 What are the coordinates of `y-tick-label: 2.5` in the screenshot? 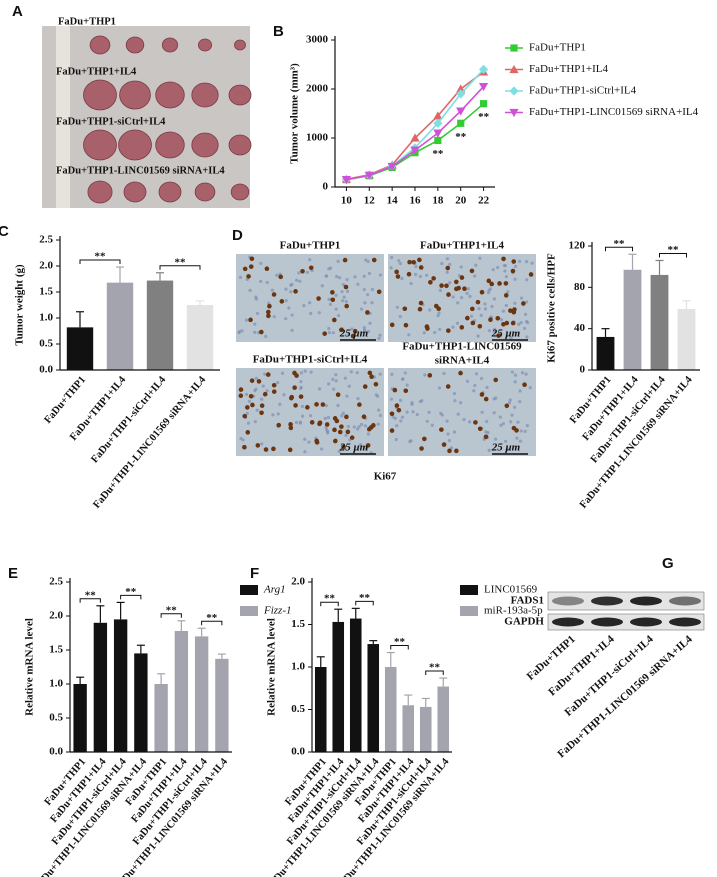 It's located at (46, 240).